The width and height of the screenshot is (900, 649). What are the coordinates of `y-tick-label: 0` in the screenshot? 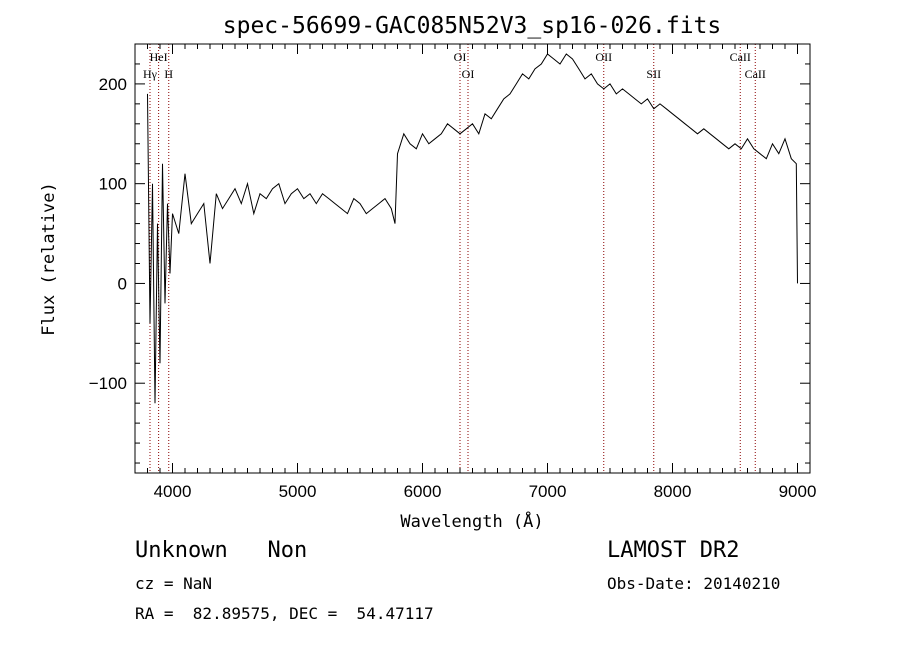 It's located at (122, 283).